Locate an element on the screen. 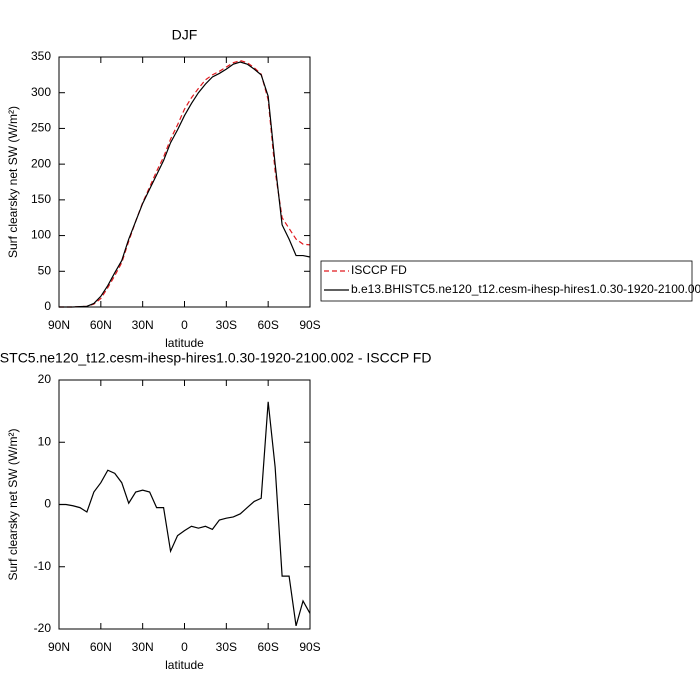 Image resolution: width=700 pixels, height=700 pixels. y-tick-label: 200 is located at coordinates (41, 163).